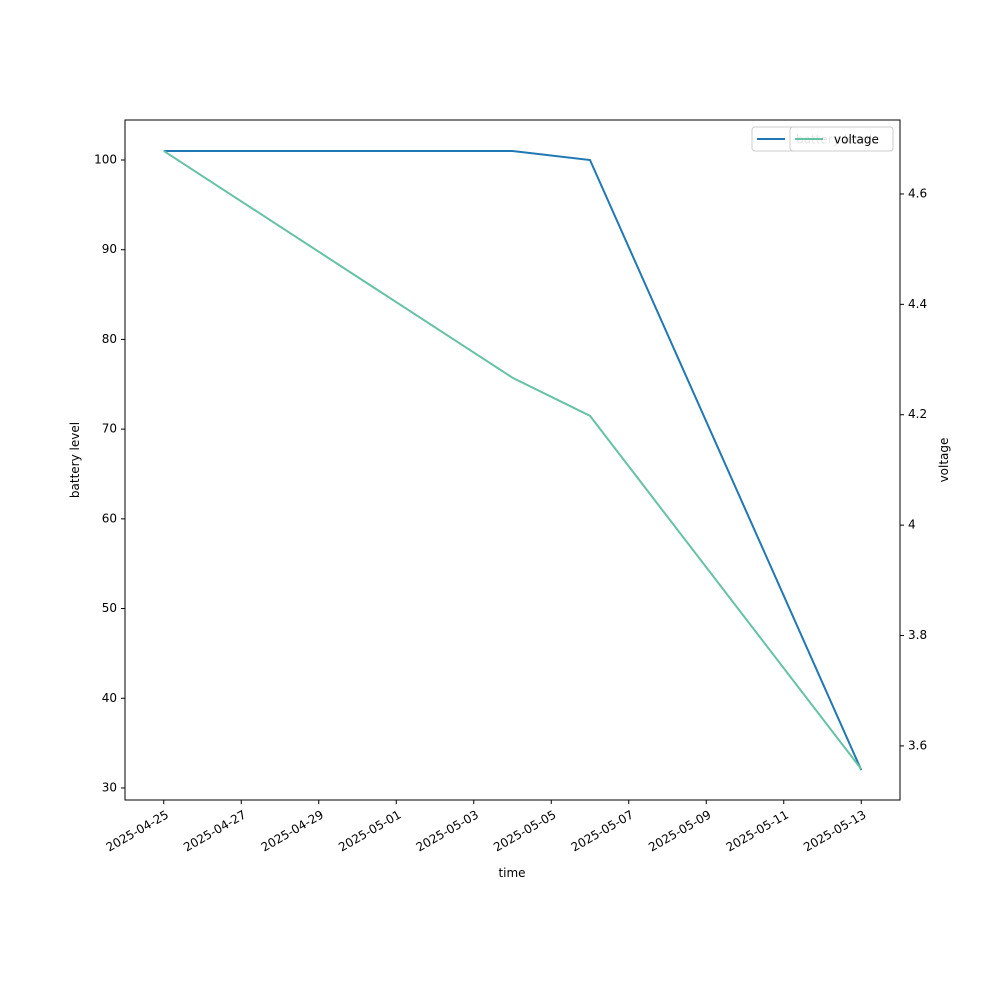 The image size is (1000, 1000). I want to click on x-tick-label: 2025-04-29, so click(292, 831).